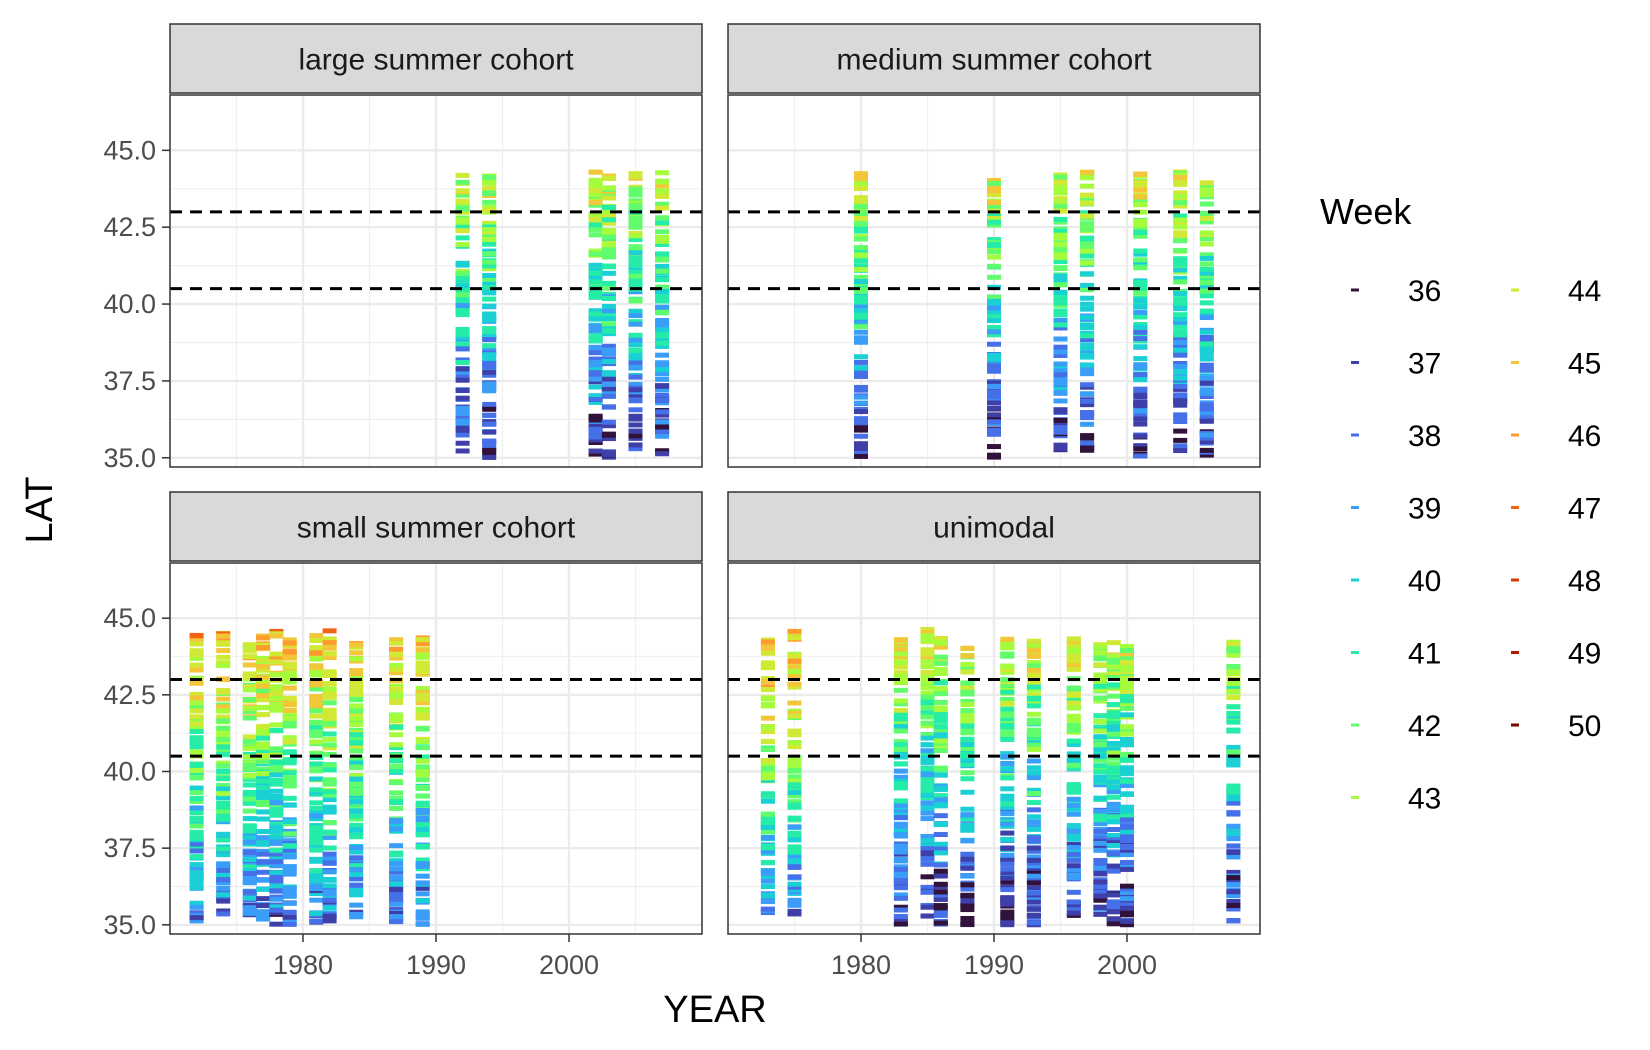 This screenshot has width=1650, height=1050. Describe the element at coordinates (1515, 435) in the screenshot. I see `legend-key` at that location.